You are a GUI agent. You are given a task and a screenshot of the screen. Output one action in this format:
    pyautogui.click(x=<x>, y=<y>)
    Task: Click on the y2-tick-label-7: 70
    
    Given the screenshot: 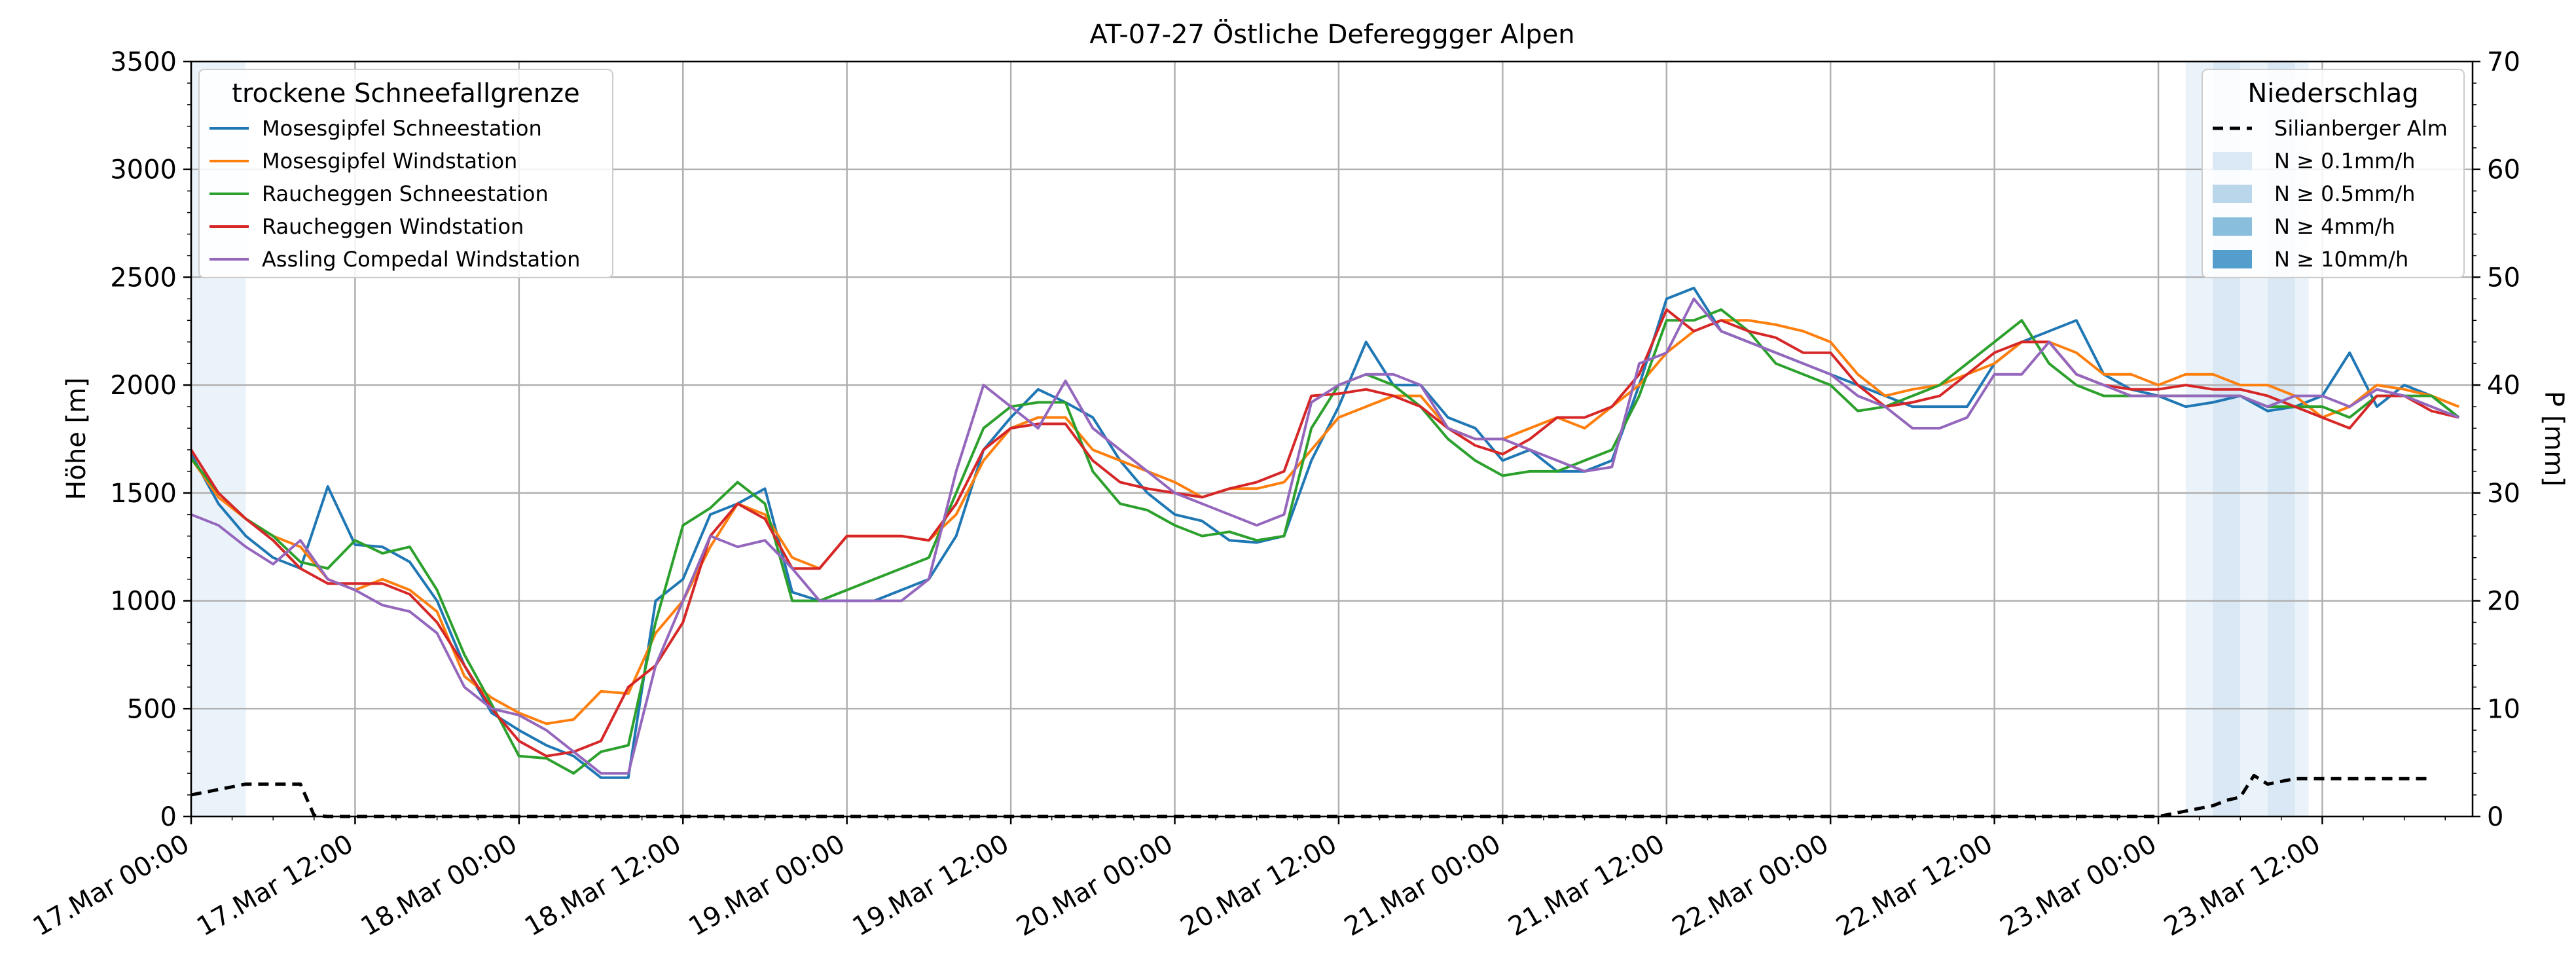 What is the action you would take?
    pyautogui.click(x=2503, y=62)
    